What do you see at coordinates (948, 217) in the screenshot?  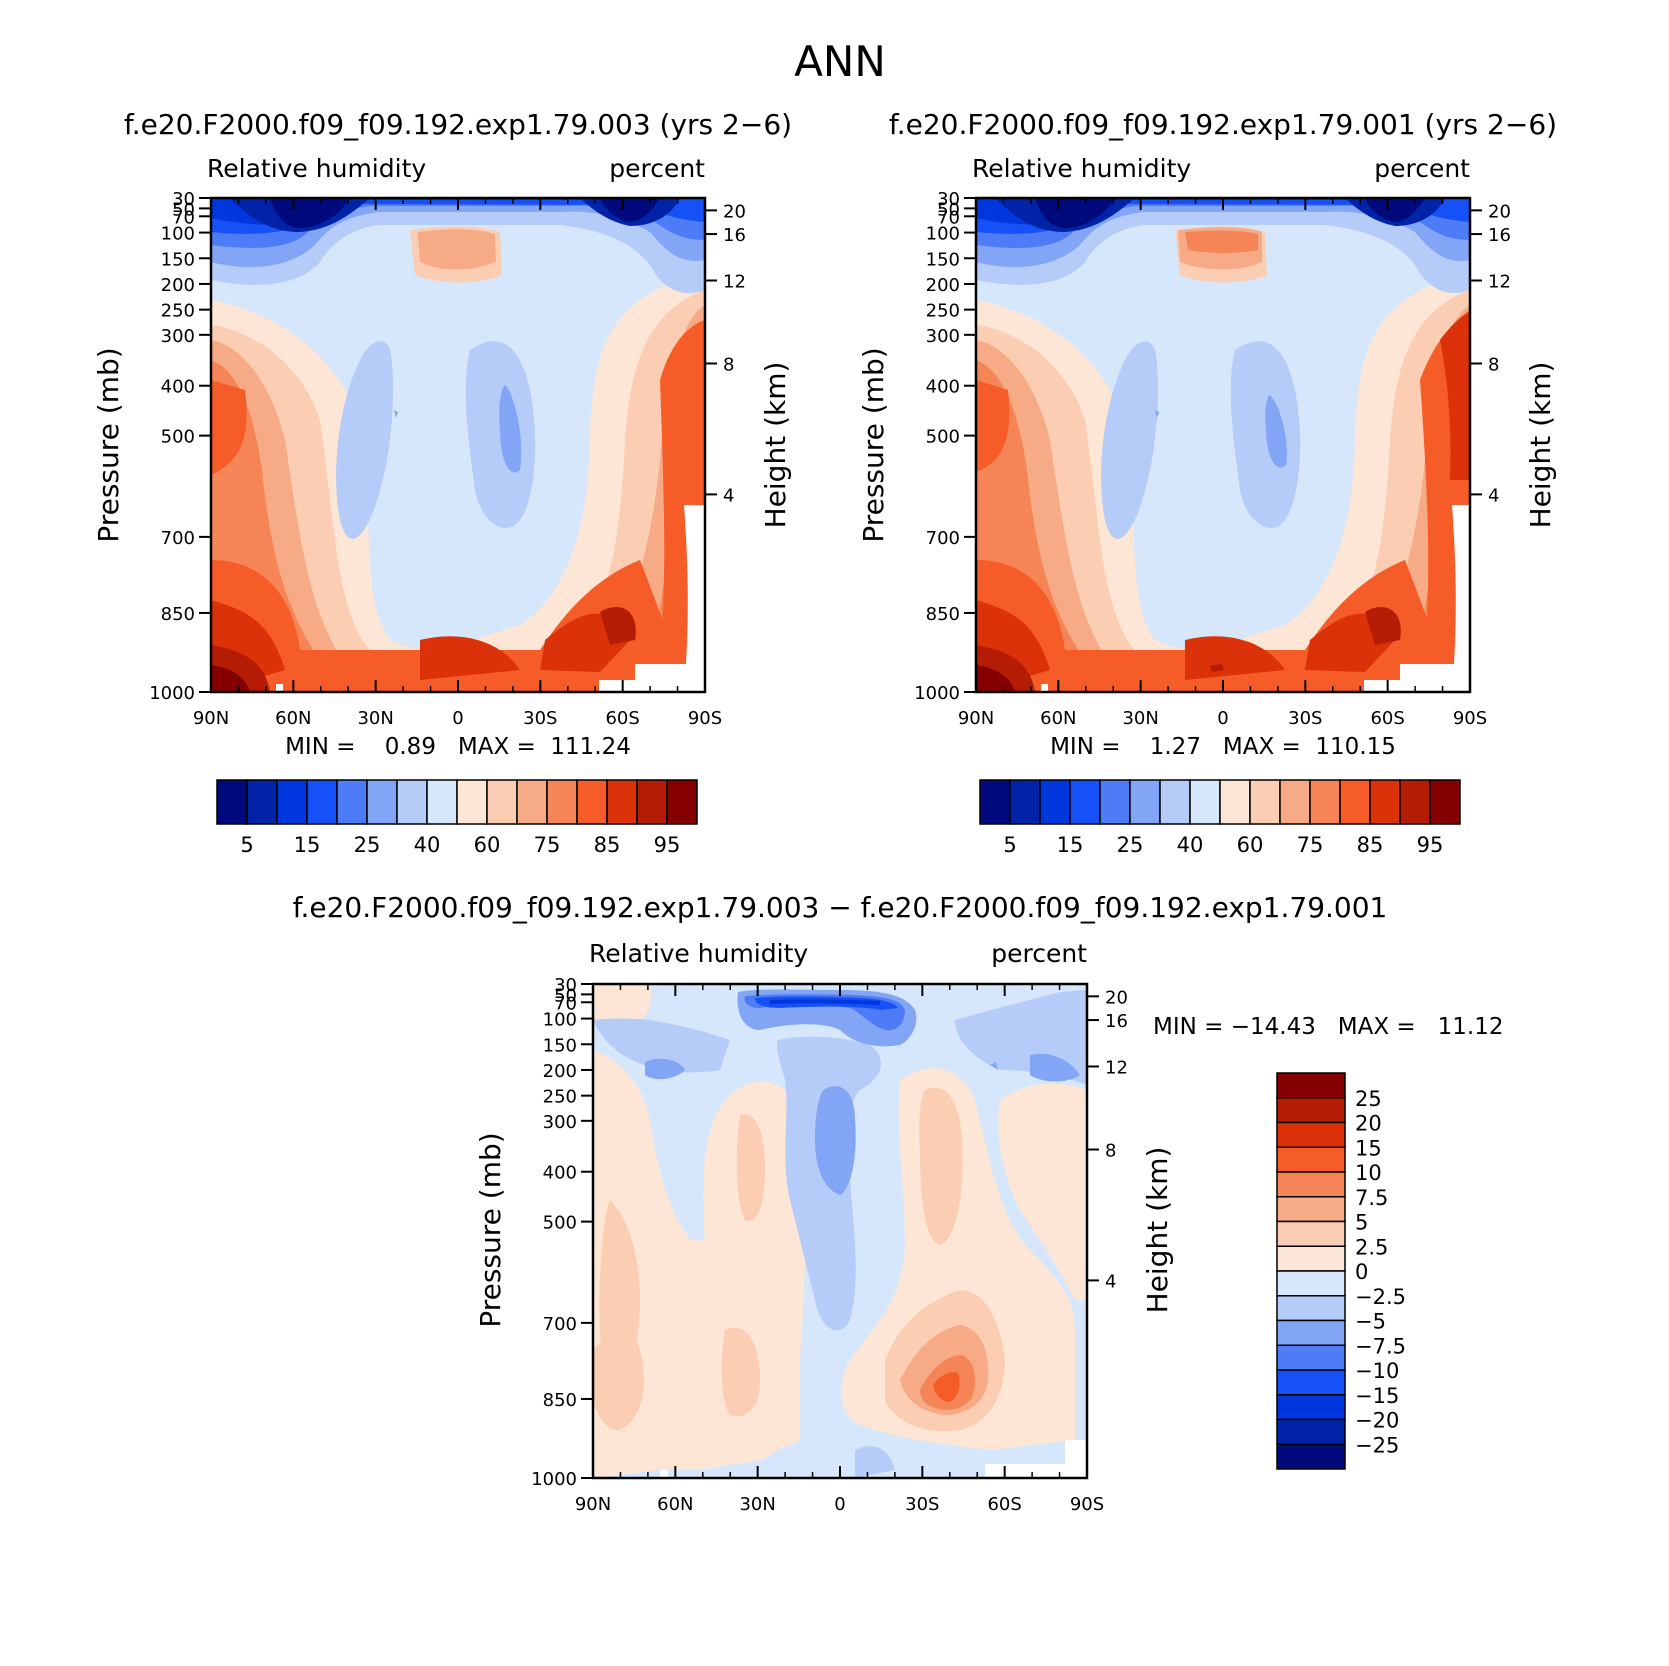 I see `panel-right-pressure-tick-label: 70` at bounding box center [948, 217].